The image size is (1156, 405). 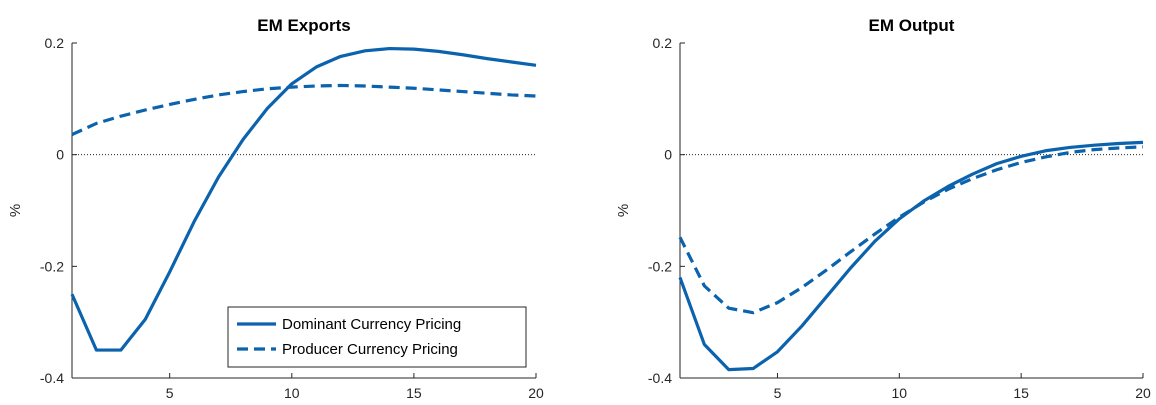 I want to click on legend-label: Dominant Currency Pricing, so click(x=371, y=324).